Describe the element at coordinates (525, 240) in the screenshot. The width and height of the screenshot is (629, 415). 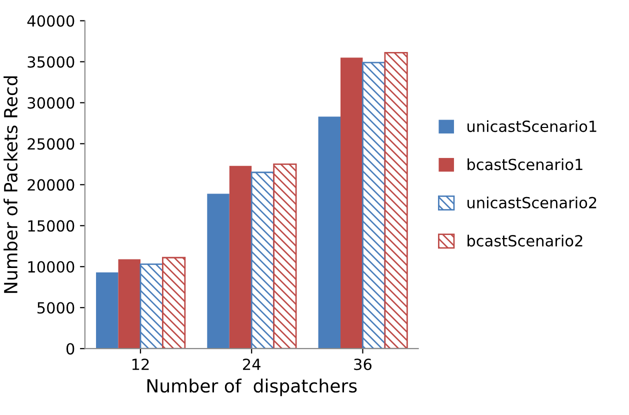
I see `legend-label: bcastScenario2` at that location.